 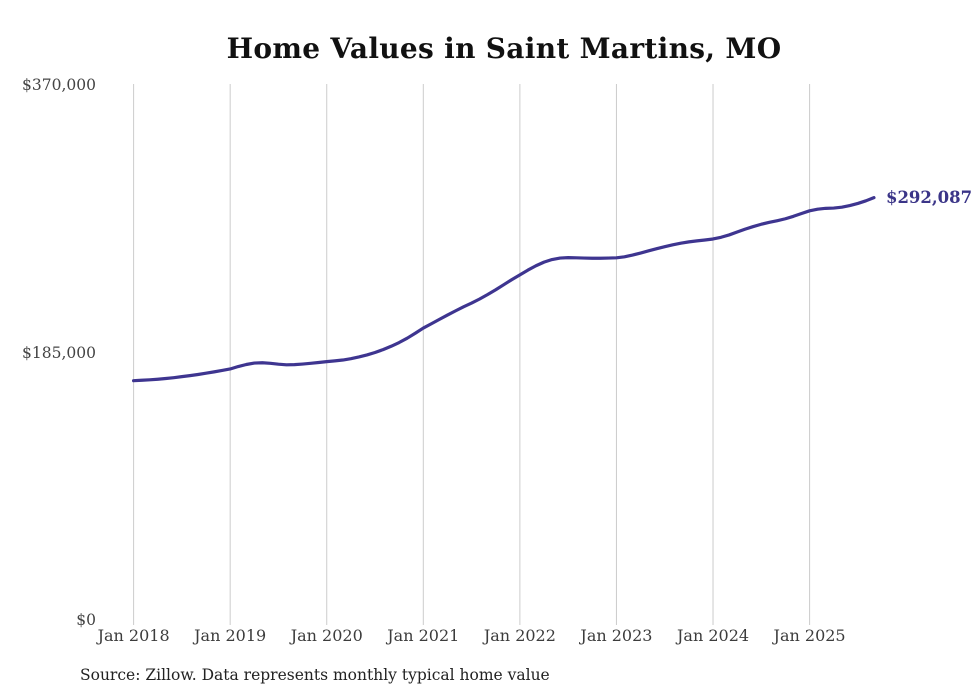 I want to click on x-tick-label: Jan 2023, so click(x=616, y=635).